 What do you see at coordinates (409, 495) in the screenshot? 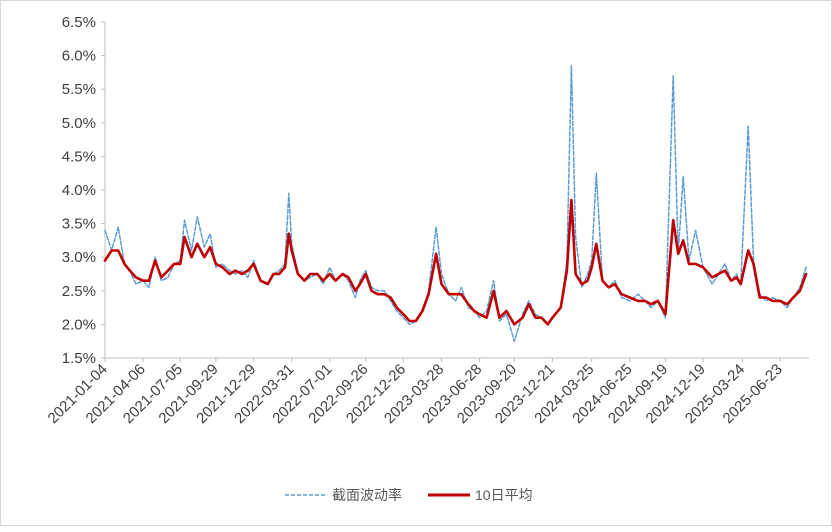
I see `legend: 截面波动率 10日平均` at bounding box center [409, 495].